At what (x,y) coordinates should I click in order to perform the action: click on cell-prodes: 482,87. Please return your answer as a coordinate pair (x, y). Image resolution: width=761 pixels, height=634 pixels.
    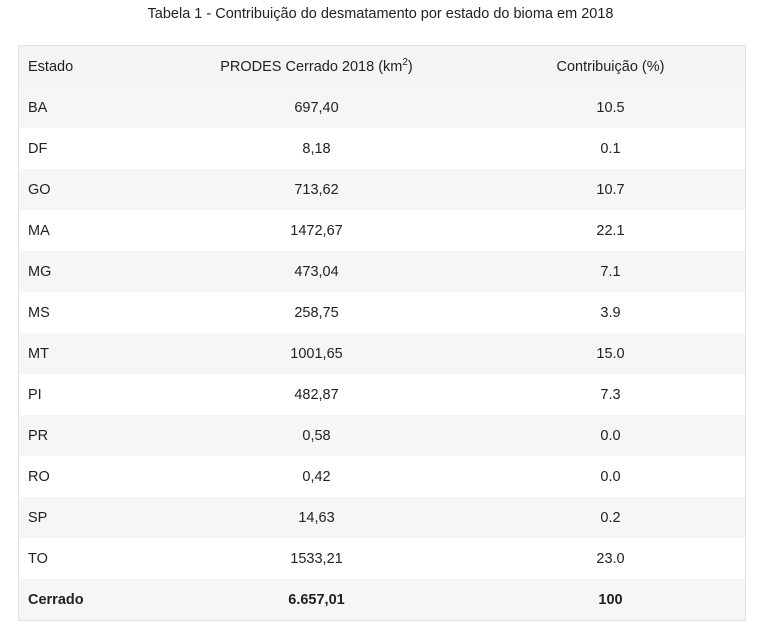
    Looking at the image, I should click on (316, 394).